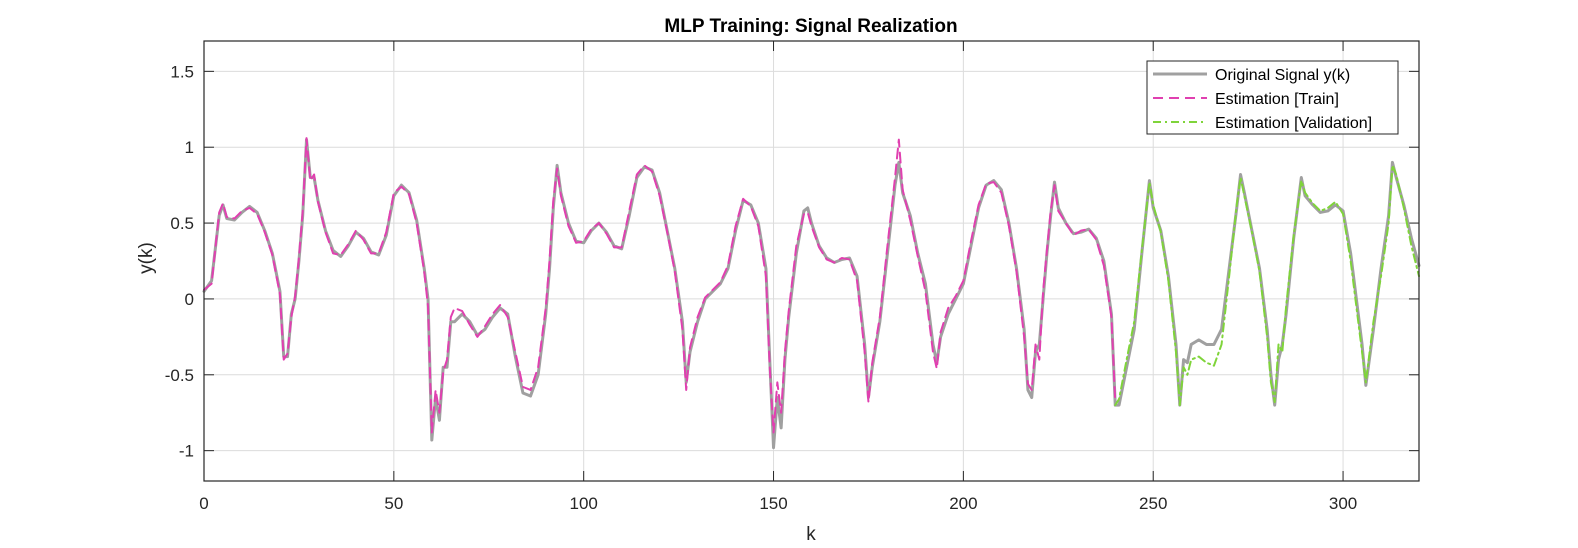  Describe the element at coordinates (393, 503) in the screenshot. I see `x-tick-label: 50` at that location.